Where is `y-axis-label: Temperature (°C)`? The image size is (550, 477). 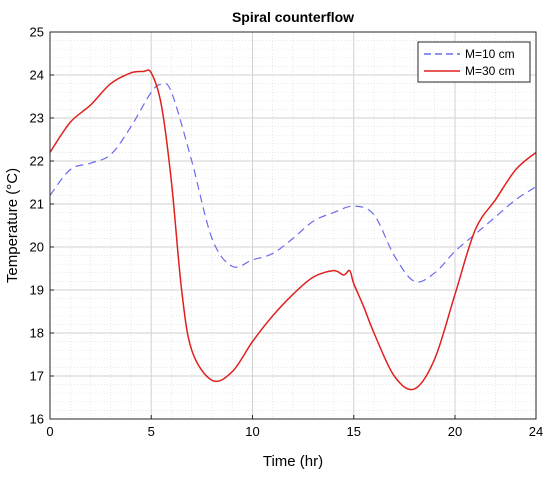 y-axis-label: Temperature (°C) is located at coordinates (12, 225).